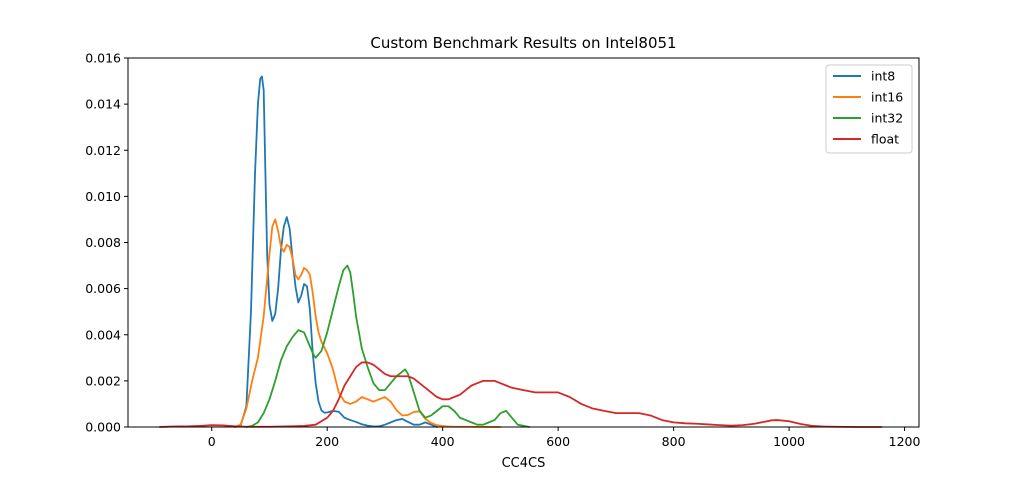 Image resolution: width=1021 pixels, height=480 pixels. Describe the element at coordinates (103, 288) in the screenshot. I see `y-tick-label: 0.006` at that location.